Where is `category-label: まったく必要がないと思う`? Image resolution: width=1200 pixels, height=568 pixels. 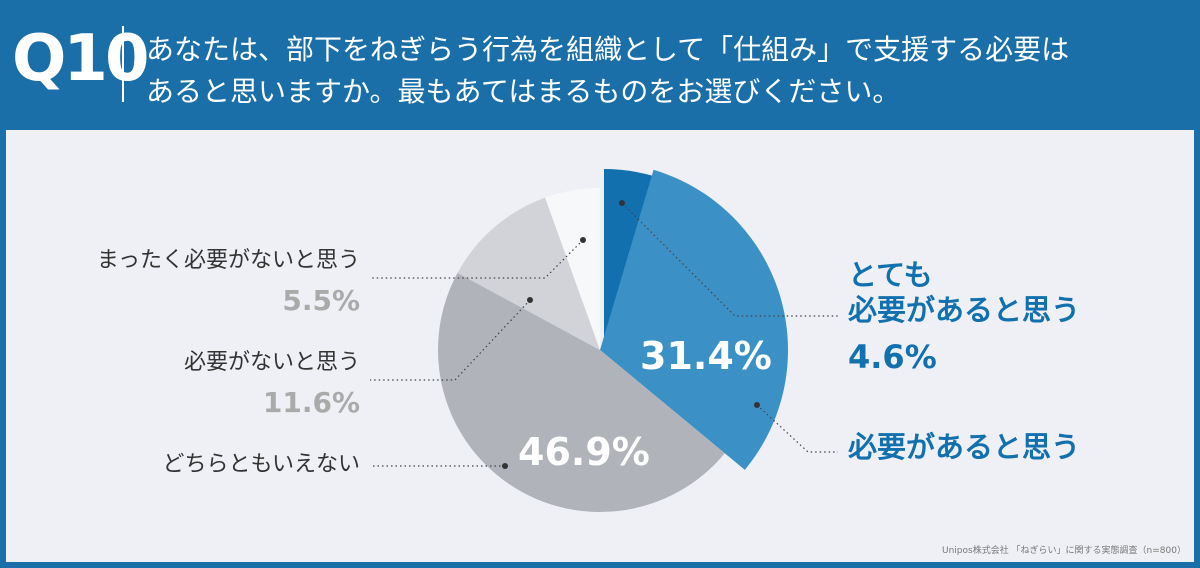
category-label: まったく必要がないと思う is located at coordinates (228, 260).